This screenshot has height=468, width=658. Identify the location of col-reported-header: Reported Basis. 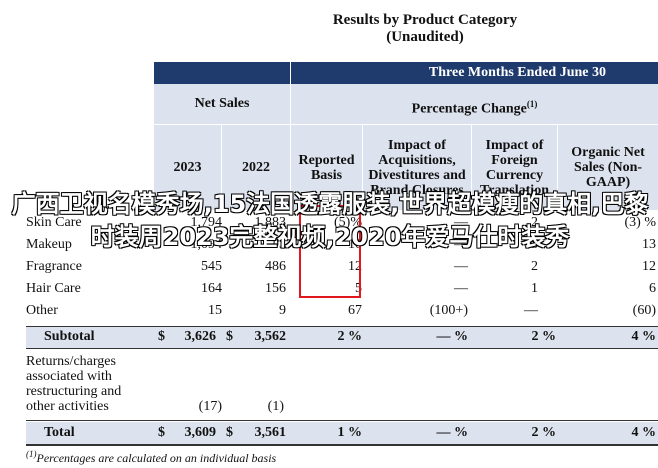
(326, 167).